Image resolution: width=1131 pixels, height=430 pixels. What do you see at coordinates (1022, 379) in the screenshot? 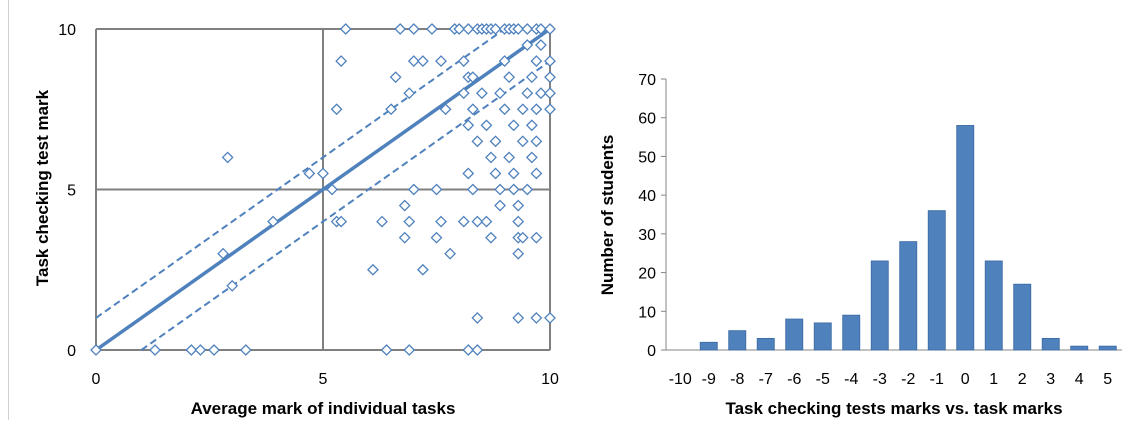
I see `bar-x-tick-label: 2` at bounding box center [1022, 379].